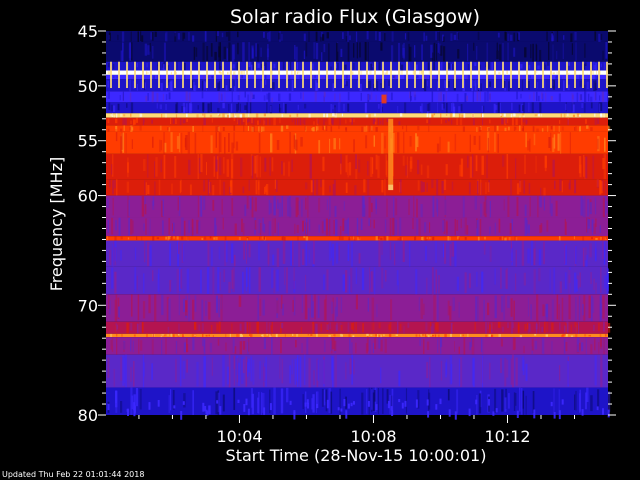  I want to click on noise-streak-1926, so click(301, 330).